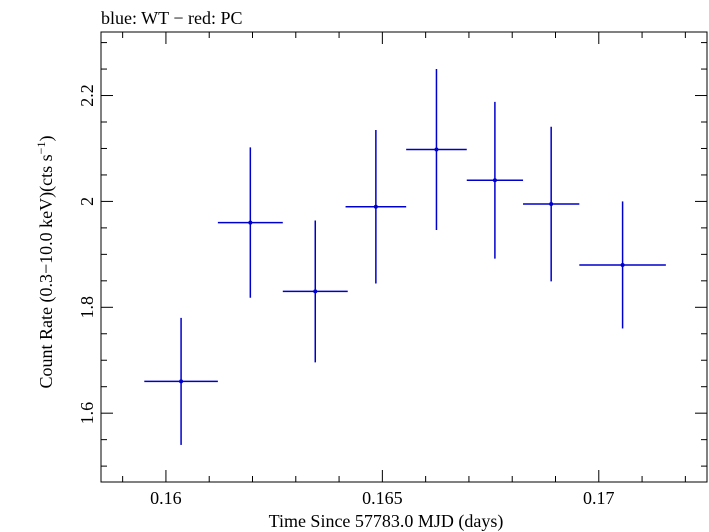  Describe the element at coordinates (382, 498) in the screenshot. I see `x-tick-label: 0.165` at that location.